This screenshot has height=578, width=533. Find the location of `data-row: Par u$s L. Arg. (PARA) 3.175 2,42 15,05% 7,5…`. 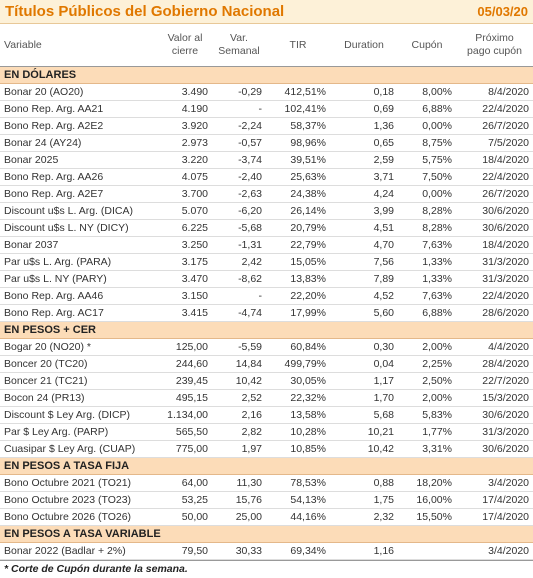

data-row: Par u$s L. Arg. (PARA) 3.175 2,42 15,05% 7,5… is located at coordinates (266, 262).